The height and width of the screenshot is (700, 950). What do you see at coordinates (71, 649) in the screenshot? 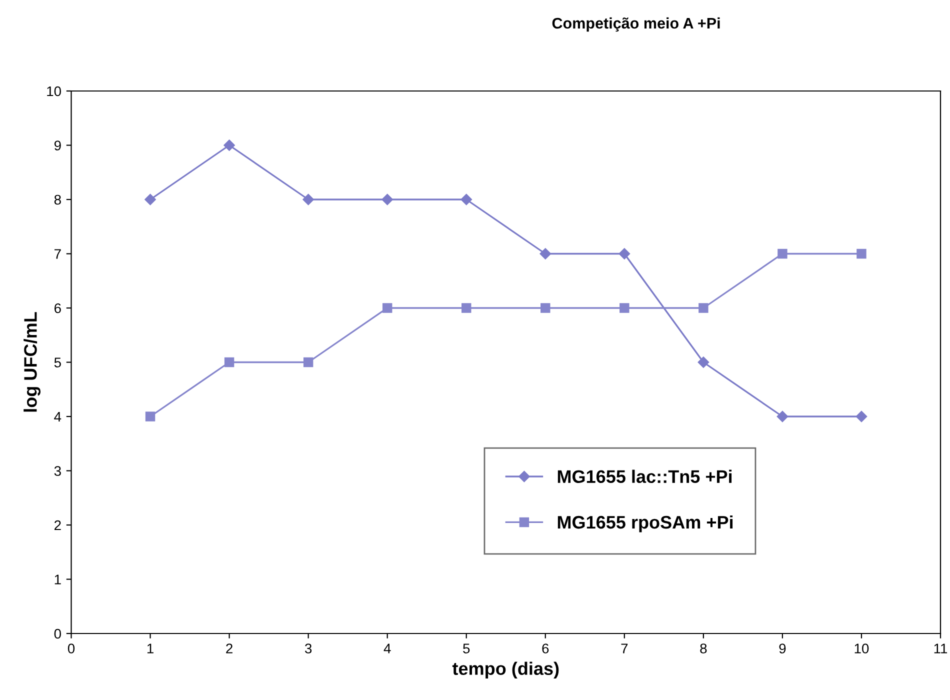
I see `x-tick-label: 0` at bounding box center [71, 649].